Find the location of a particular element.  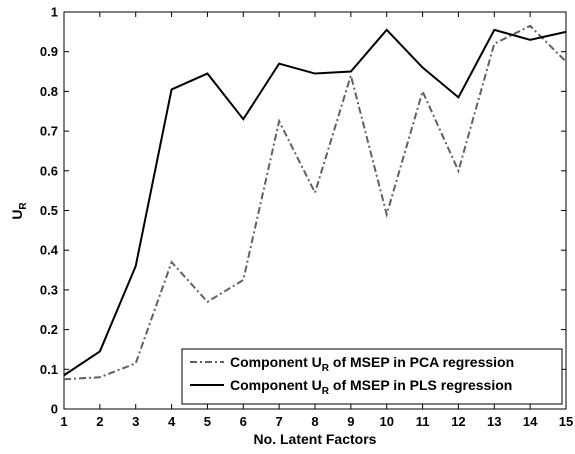

x-tick-label: 1 is located at coordinates (63, 421).